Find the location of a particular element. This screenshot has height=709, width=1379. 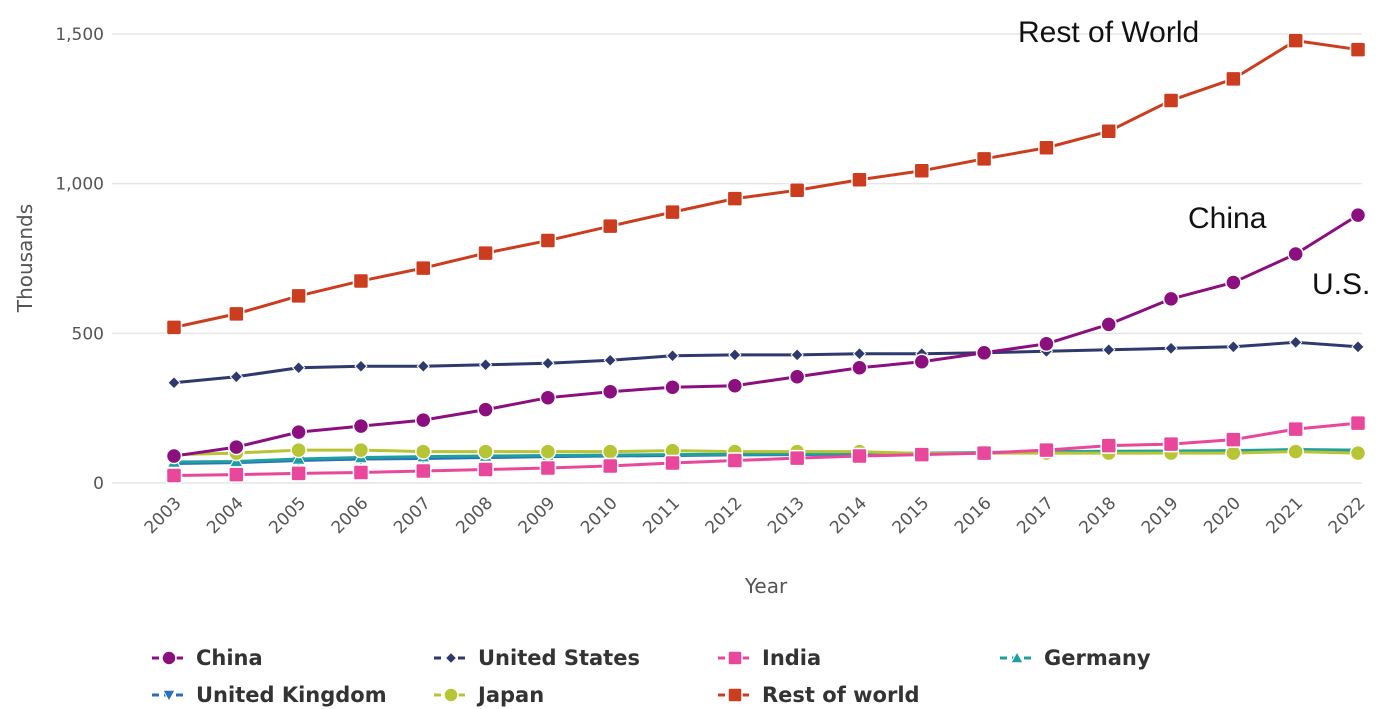

x-tick-label: 2021 is located at coordinates (1284, 515).